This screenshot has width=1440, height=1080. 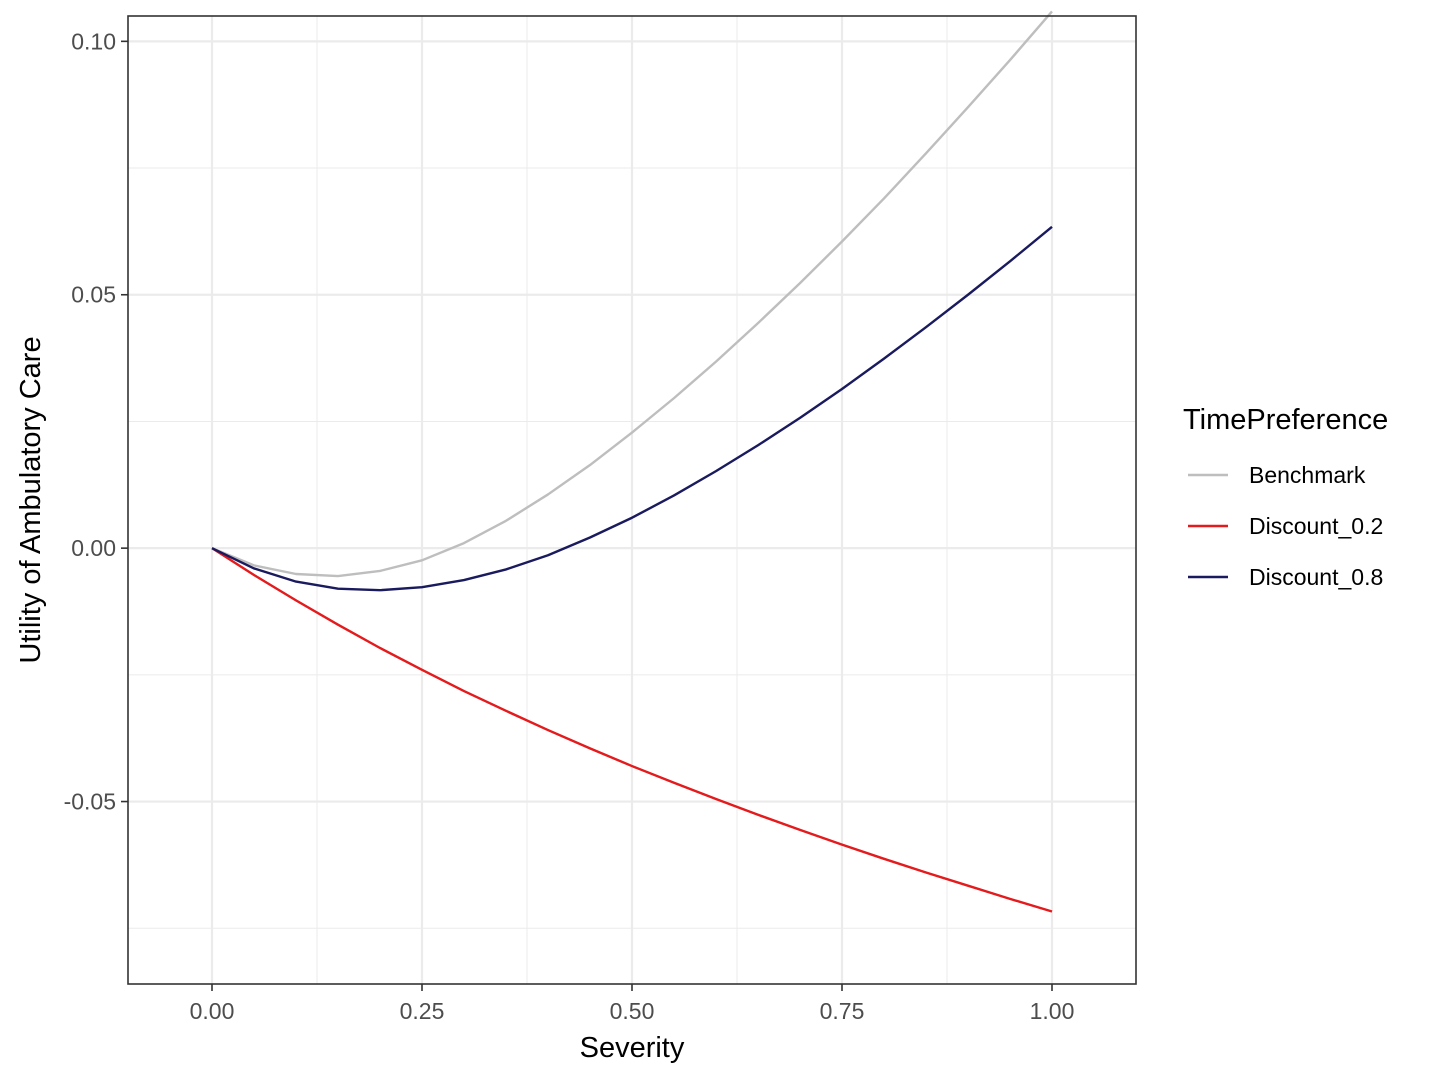 I want to click on y-tick-label: 0.10, so click(x=93, y=41).